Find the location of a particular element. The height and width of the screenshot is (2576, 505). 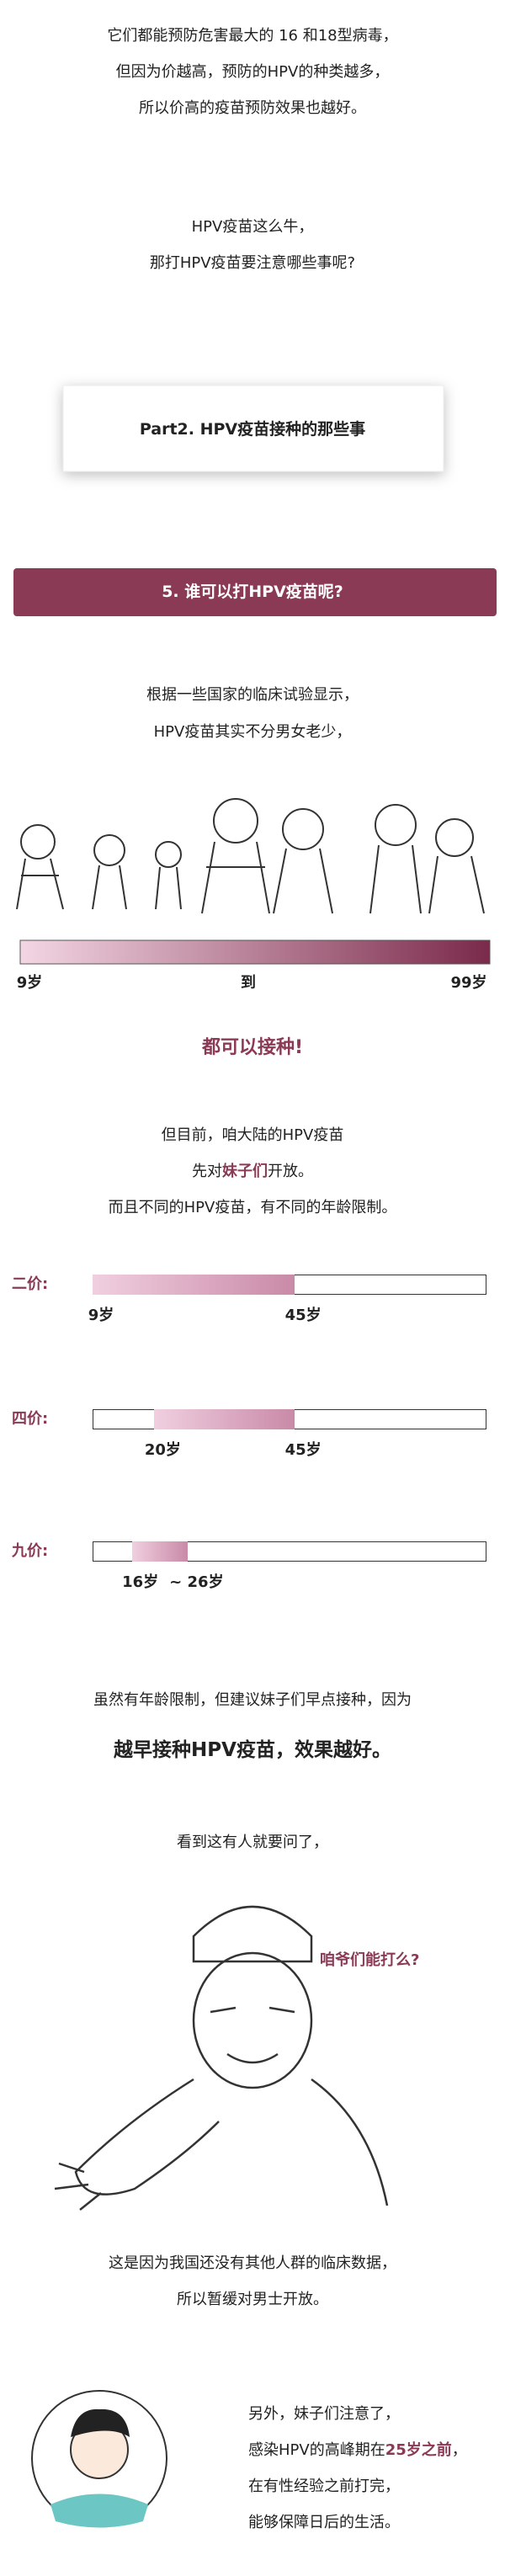

note-line: 感染HPV的高峰期在25岁之前， is located at coordinates (374, 2450).